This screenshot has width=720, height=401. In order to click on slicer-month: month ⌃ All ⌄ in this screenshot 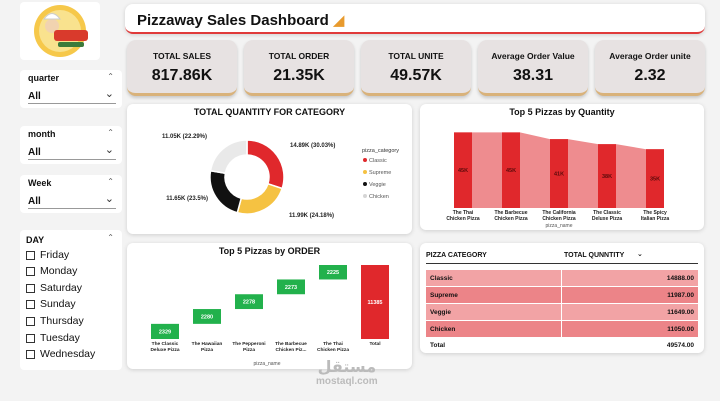, I will do `click(71, 145)`.